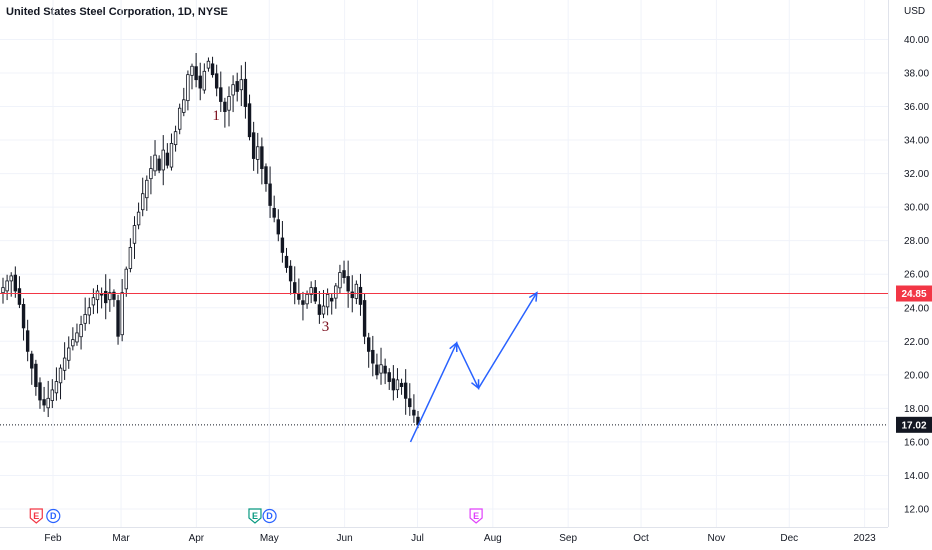 The height and width of the screenshot is (550, 932). What do you see at coordinates (641, 538) in the screenshot?
I see `x-tick-label: Oct` at bounding box center [641, 538].